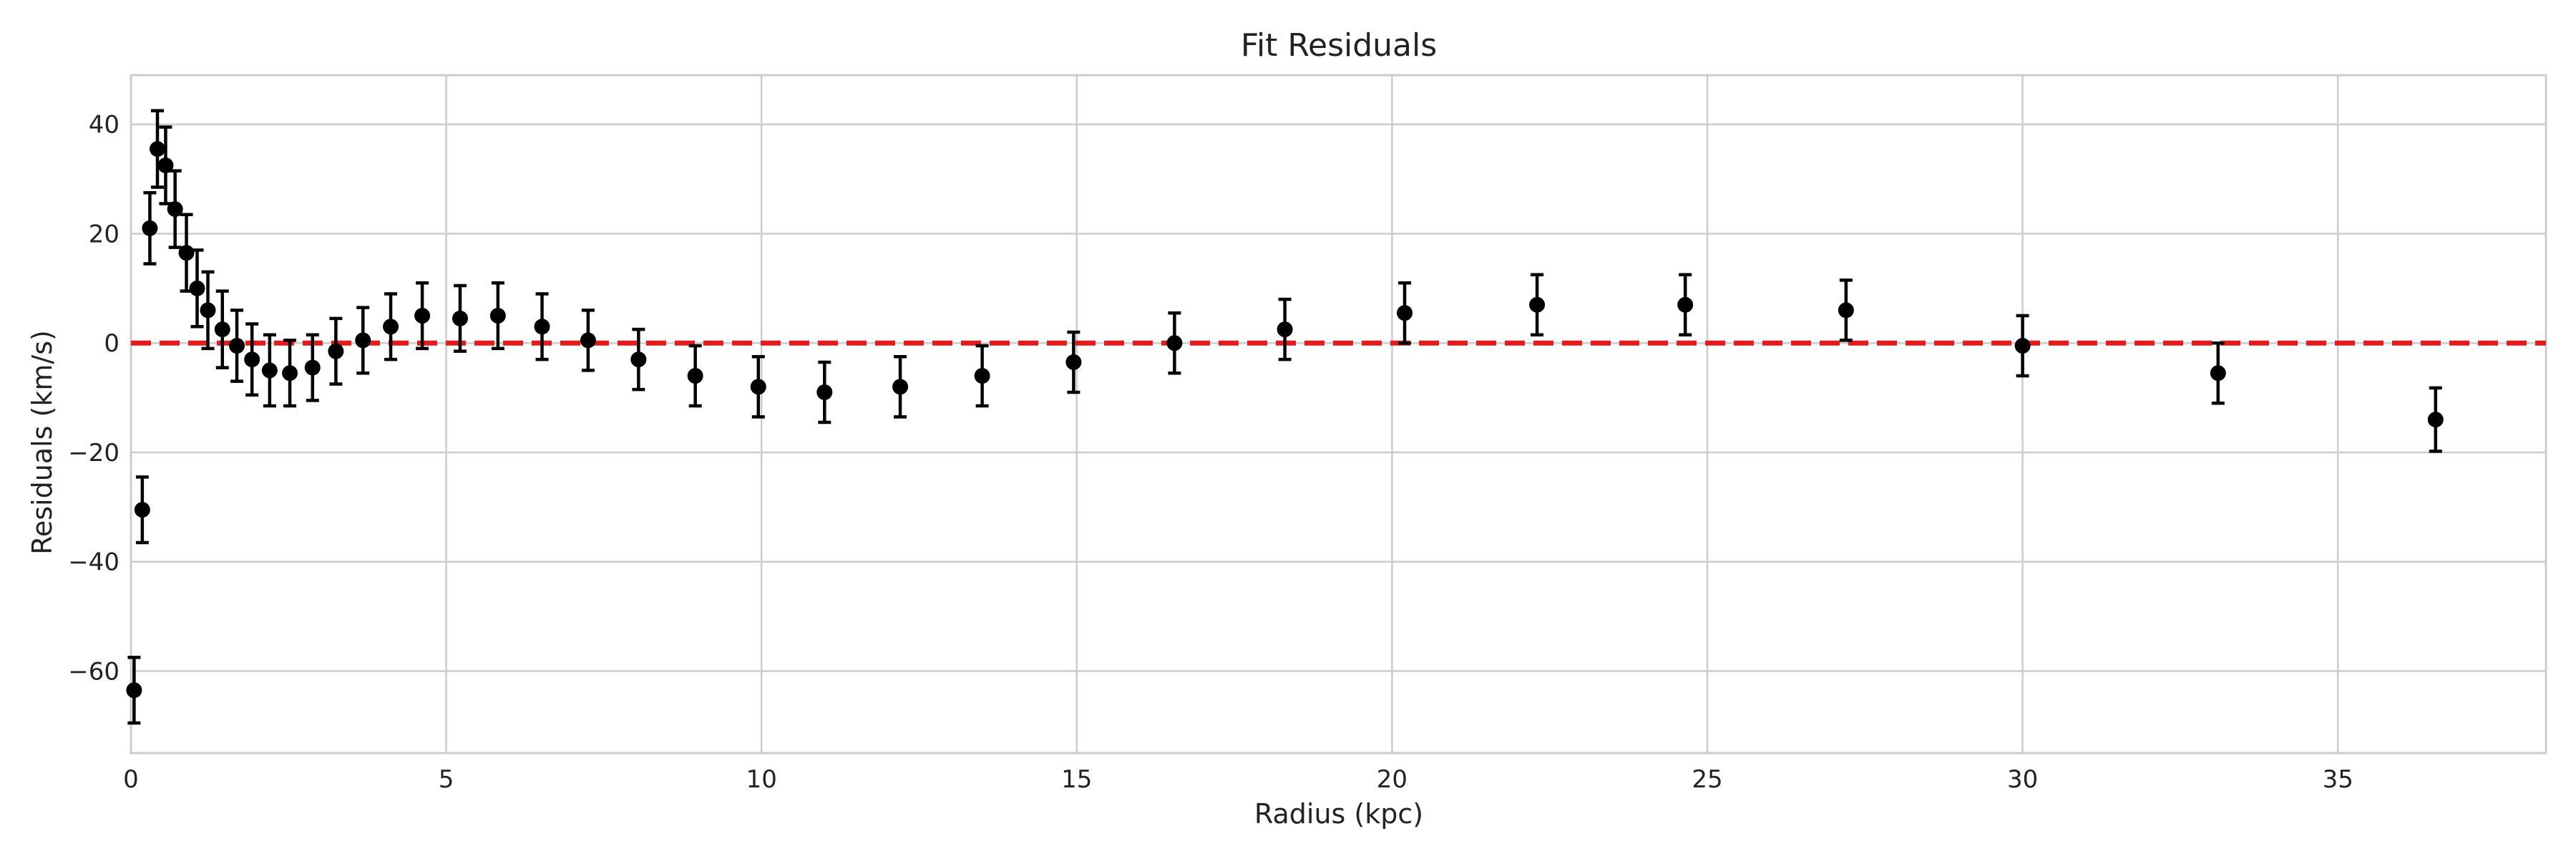  I want to click on y-axis-label: Residuals (km/s), so click(42, 442).